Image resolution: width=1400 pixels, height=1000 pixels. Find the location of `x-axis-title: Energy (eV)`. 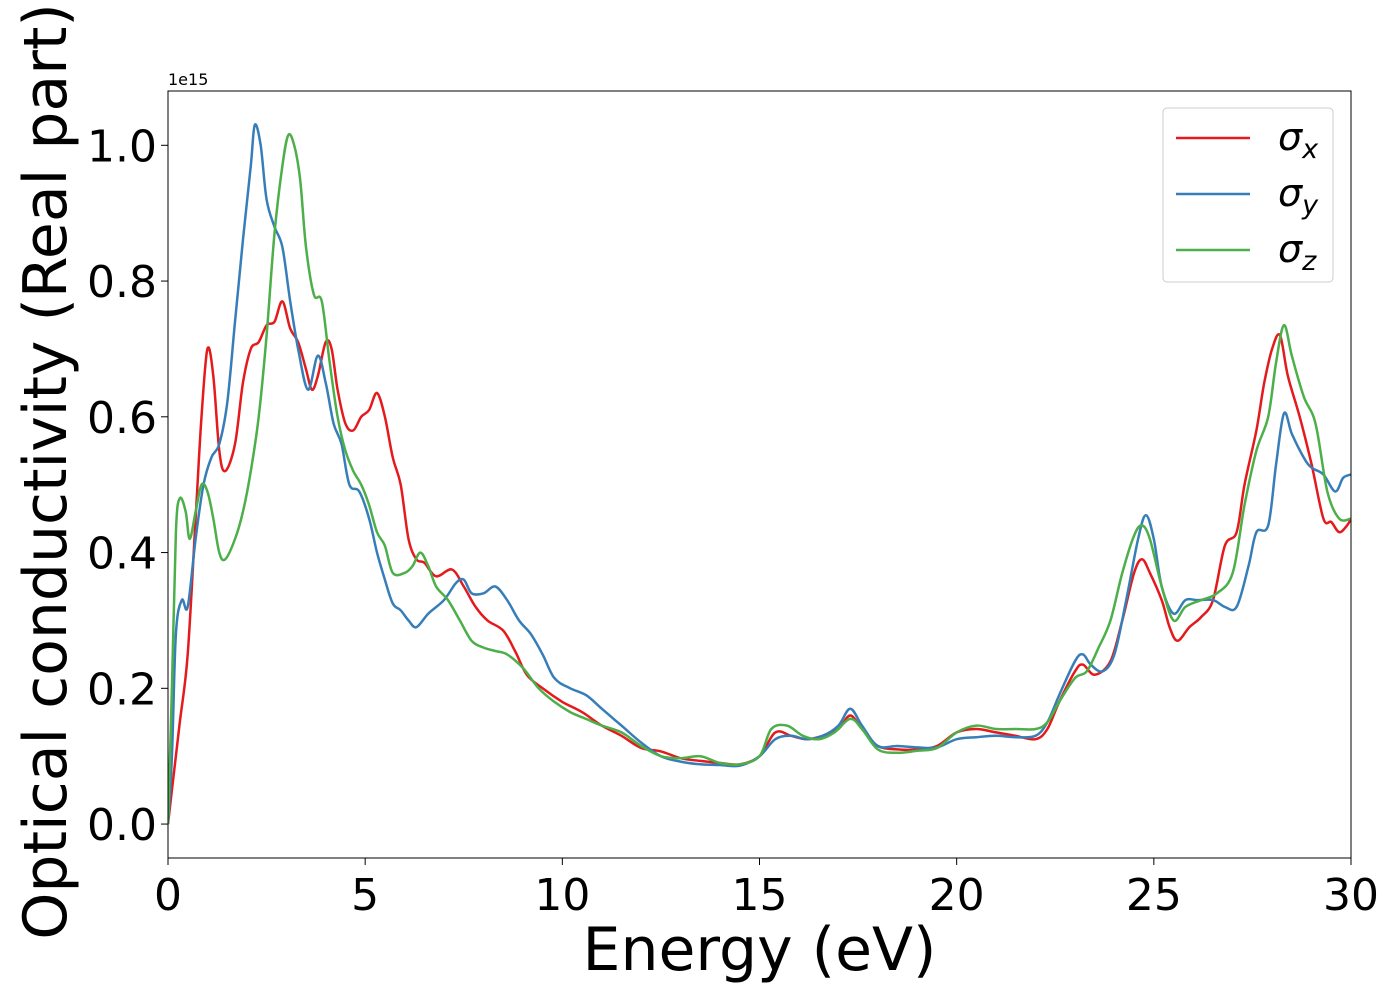

x-axis-title: Energy (eV) is located at coordinates (760, 950).